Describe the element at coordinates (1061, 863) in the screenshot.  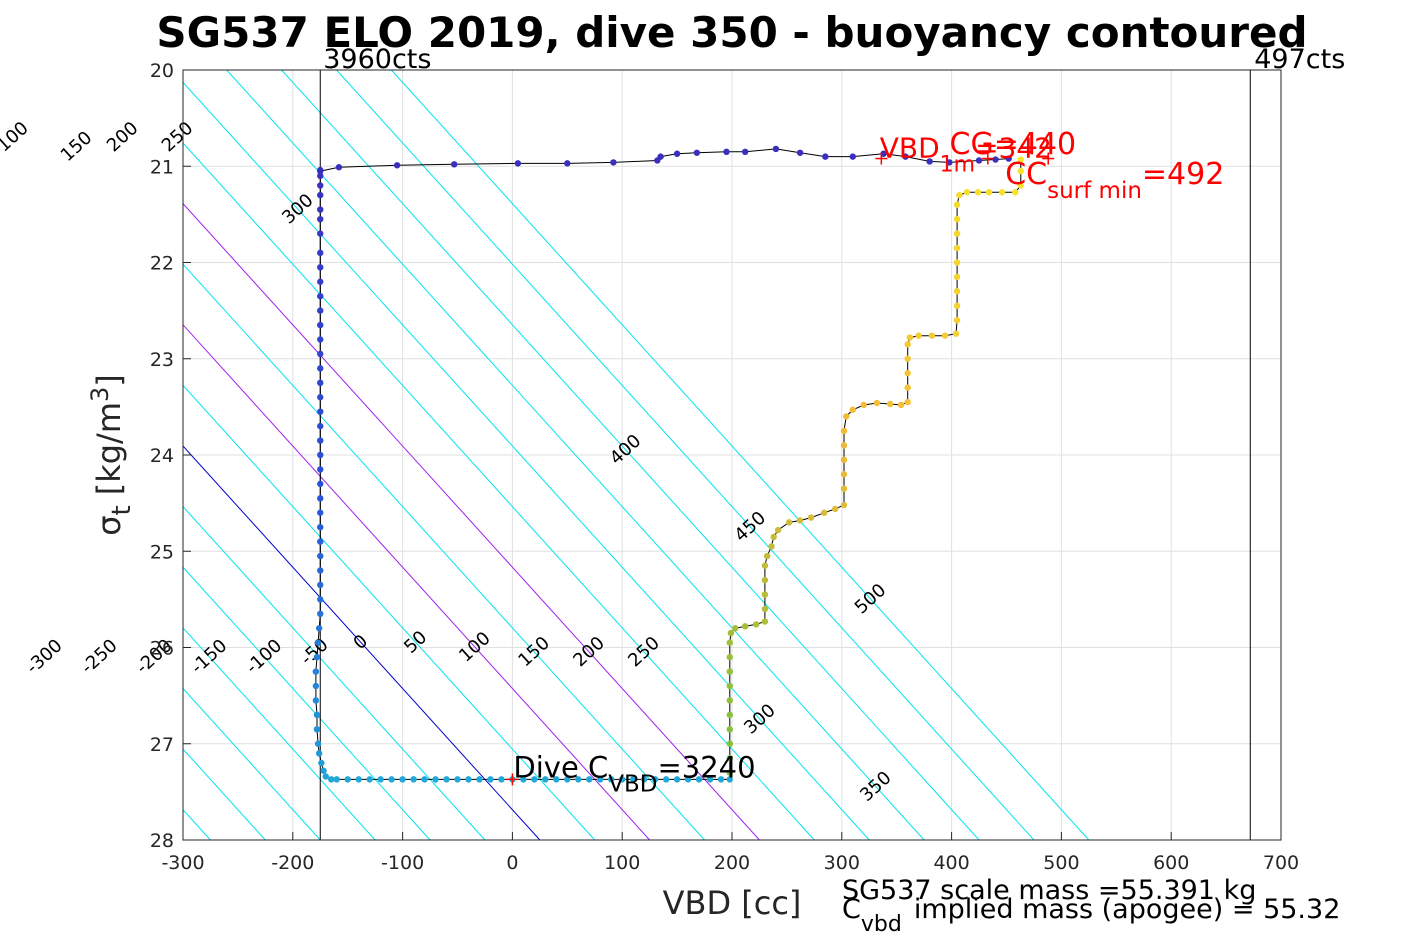
I see `x-tick-label: 500` at that location.